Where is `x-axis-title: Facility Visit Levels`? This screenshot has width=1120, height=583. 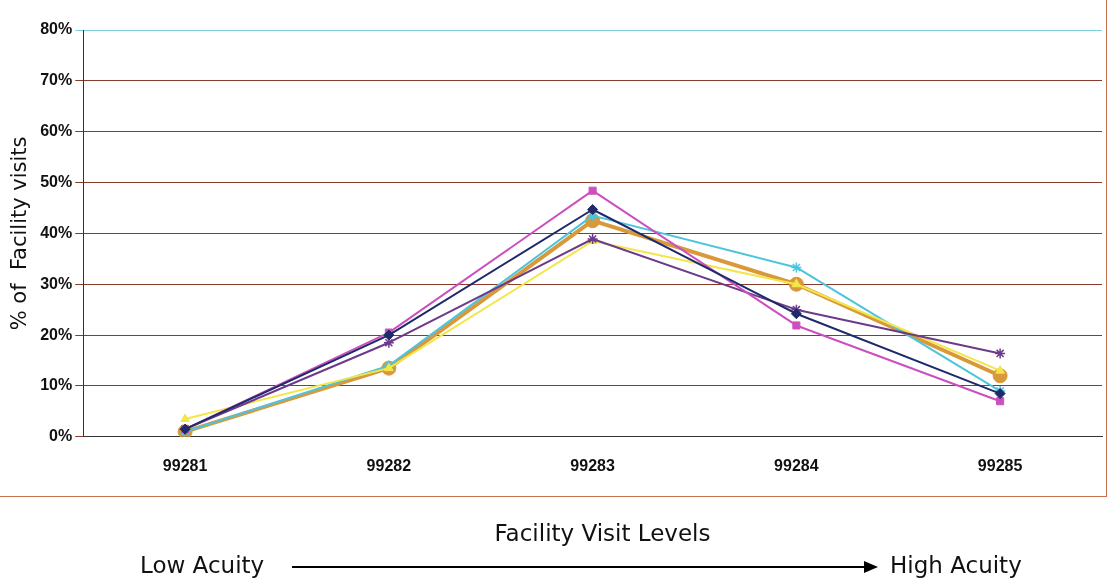 x-axis-title: Facility Visit Levels is located at coordinates (602, 533).